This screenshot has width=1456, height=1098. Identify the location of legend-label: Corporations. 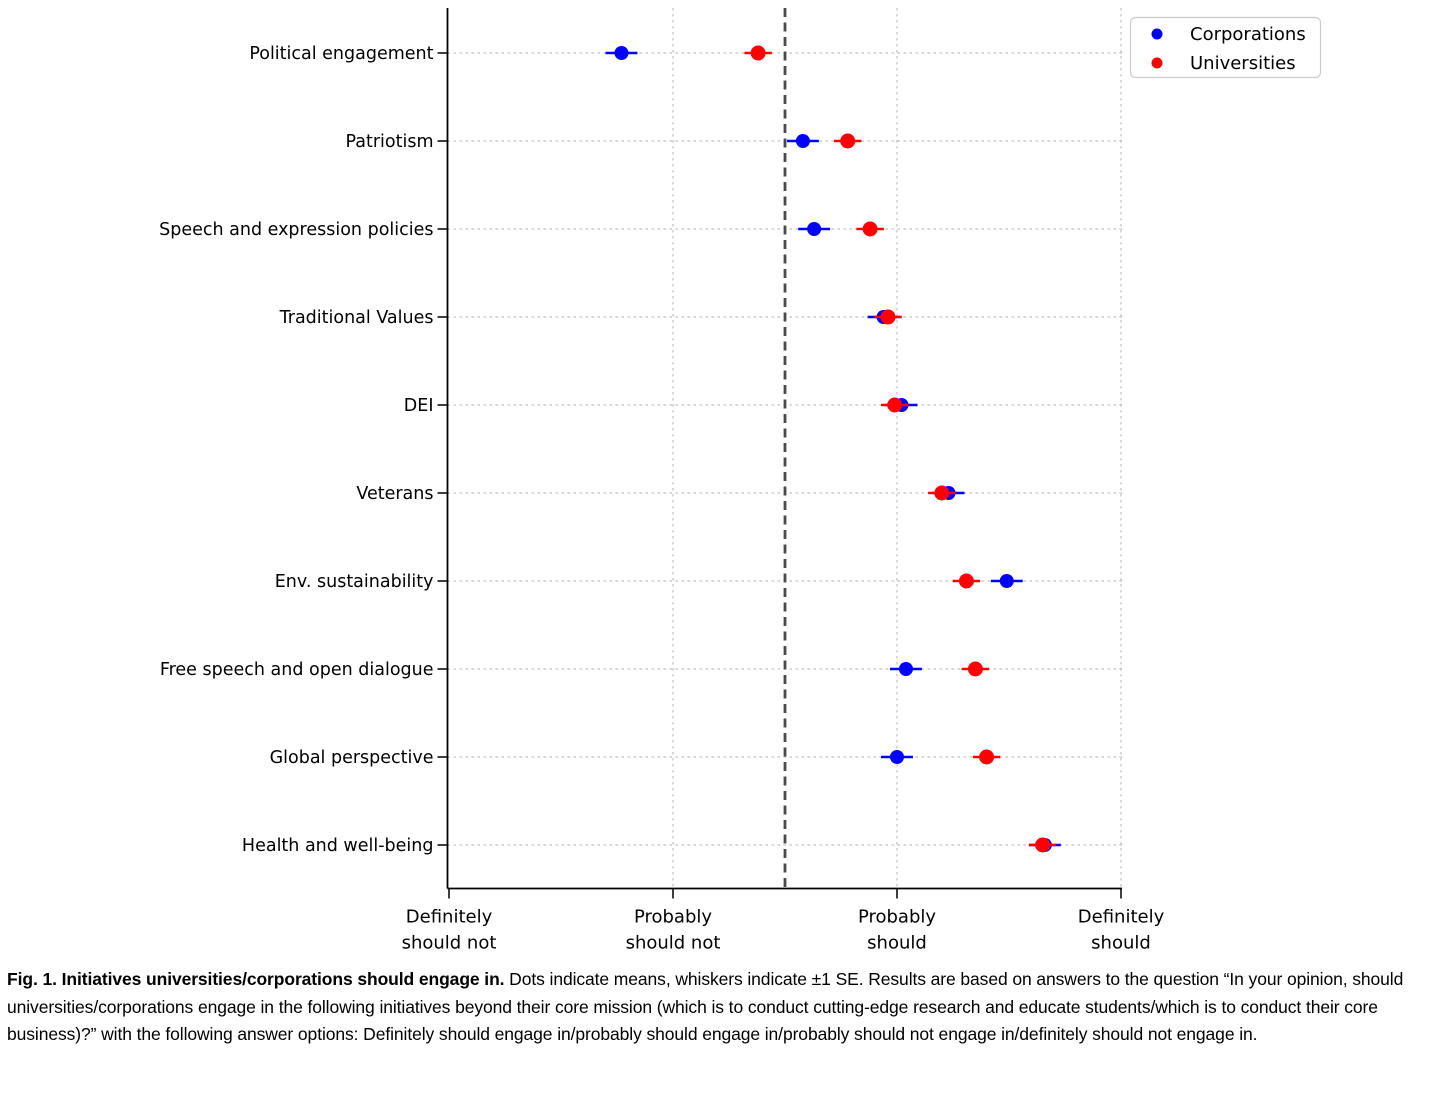
(1248, 34).